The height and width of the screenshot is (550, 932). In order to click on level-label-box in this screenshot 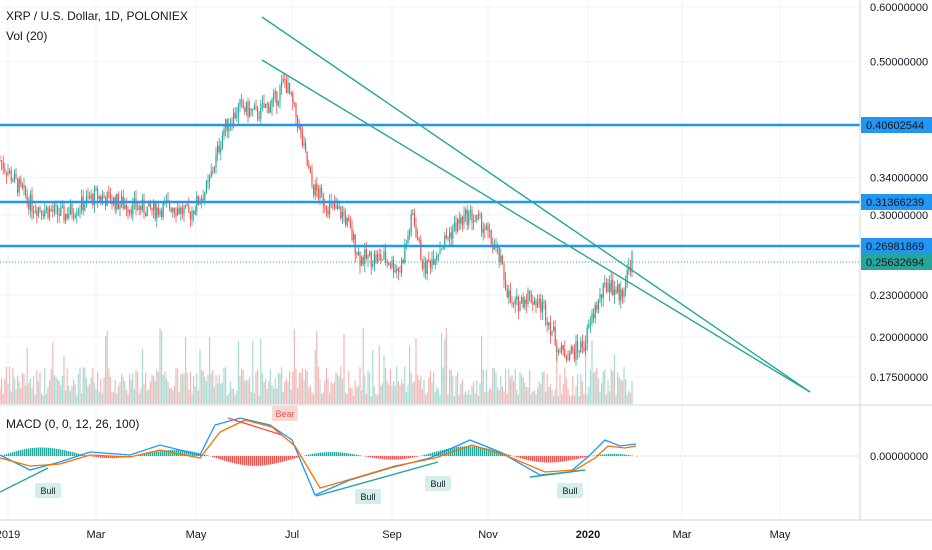, I will do `click(896, 246)`.